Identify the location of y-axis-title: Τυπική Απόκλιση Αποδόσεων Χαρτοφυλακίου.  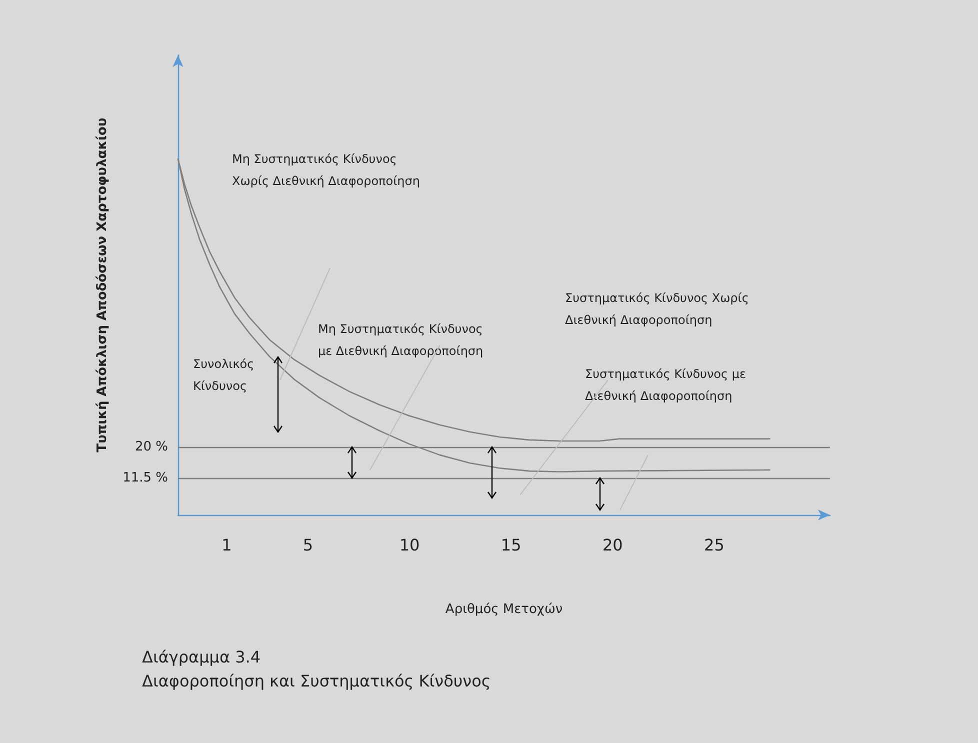
(102, 285).